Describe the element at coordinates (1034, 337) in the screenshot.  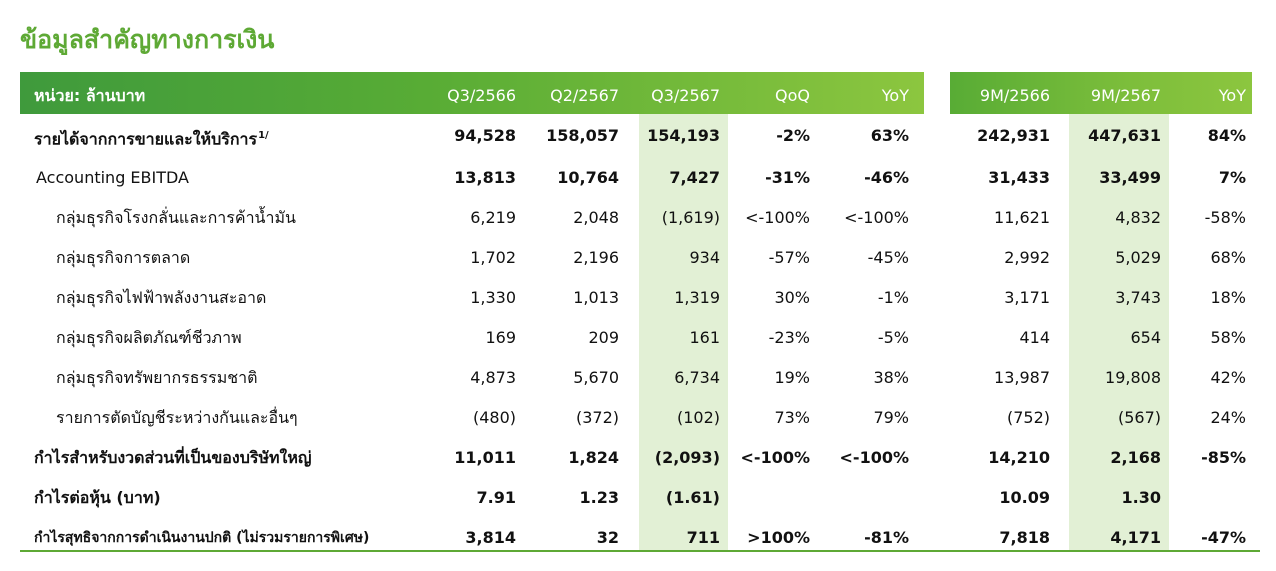
I see `table-cell: 414` at that location.